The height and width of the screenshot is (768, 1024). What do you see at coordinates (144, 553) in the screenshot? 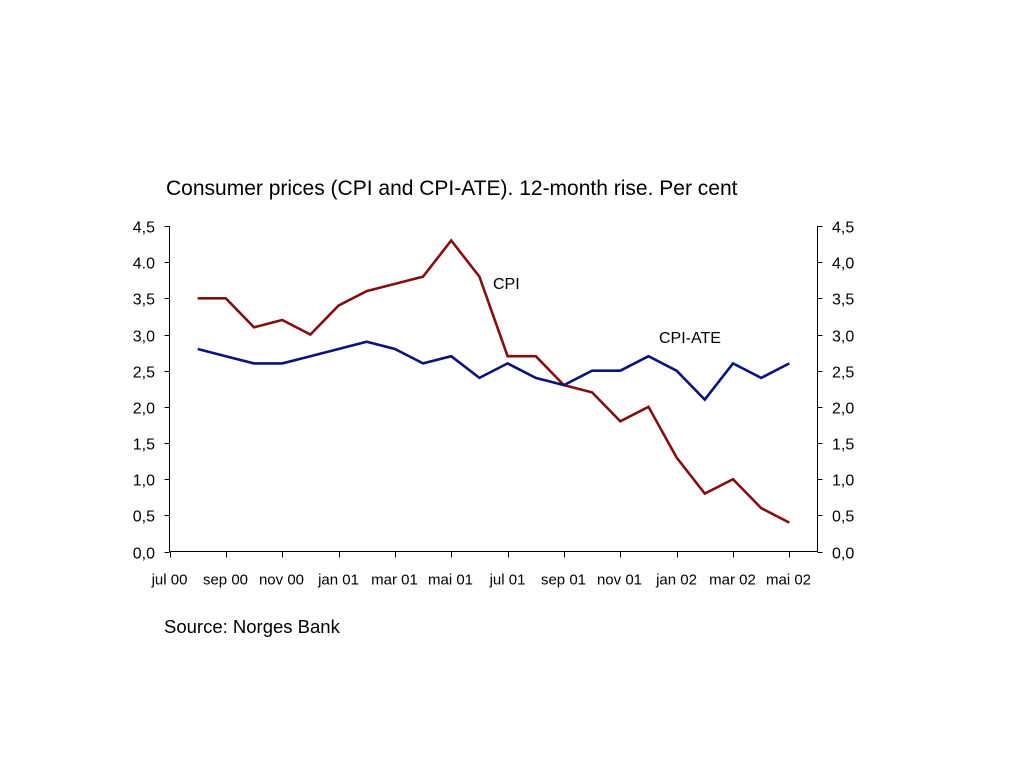
I see `y-tick-label-left: 0,0` at bounding box center [144, 553].